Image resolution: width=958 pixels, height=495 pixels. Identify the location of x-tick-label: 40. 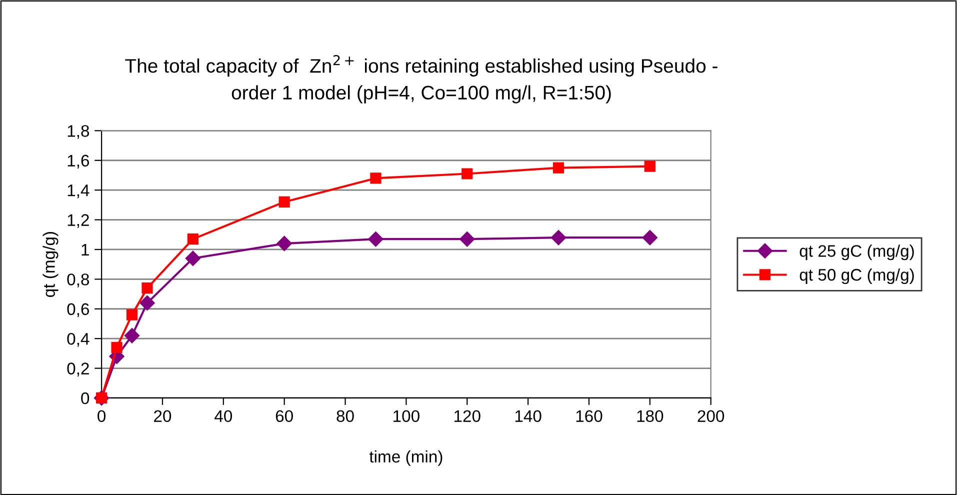
(223, 416).